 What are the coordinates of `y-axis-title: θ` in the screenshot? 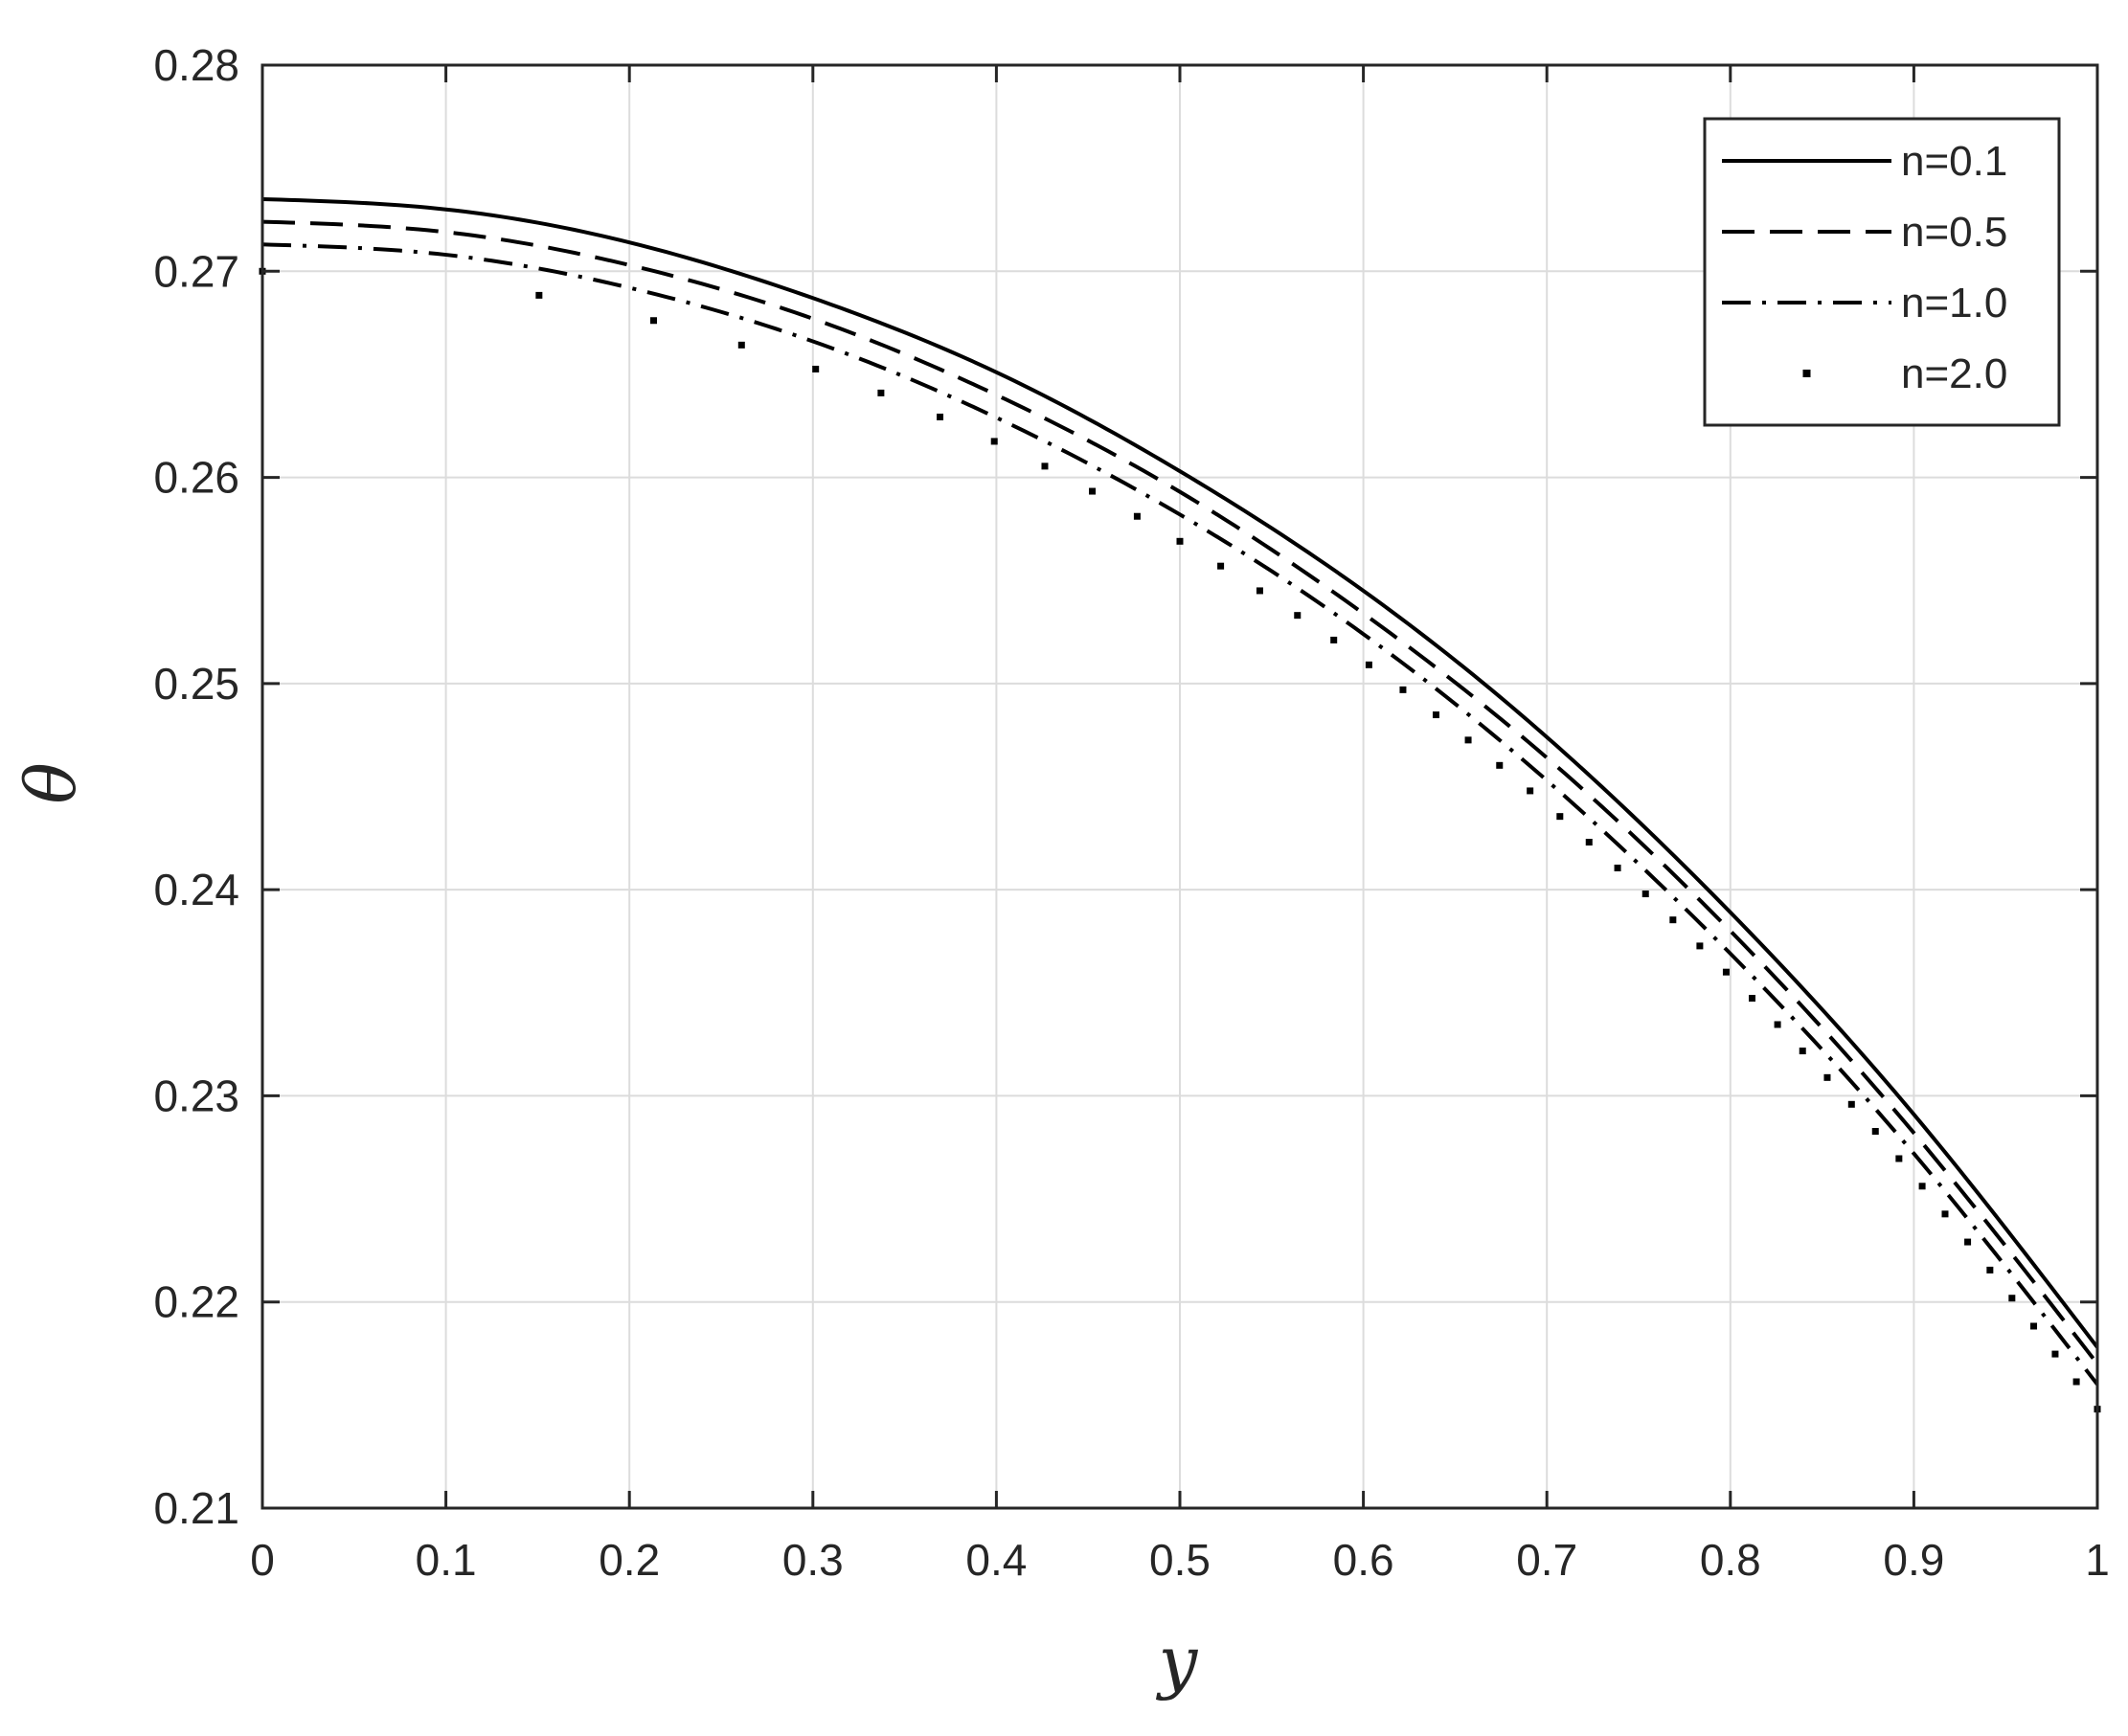 It's located at (51, 783).